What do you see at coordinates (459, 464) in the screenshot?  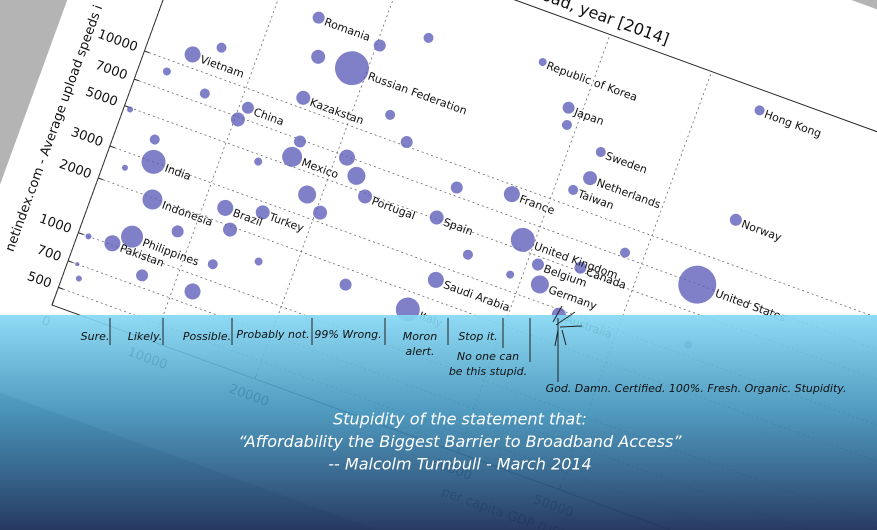 I see `quote-line: -- Malcolm Turnbull - March 2014` at bounding box center [459, 464].